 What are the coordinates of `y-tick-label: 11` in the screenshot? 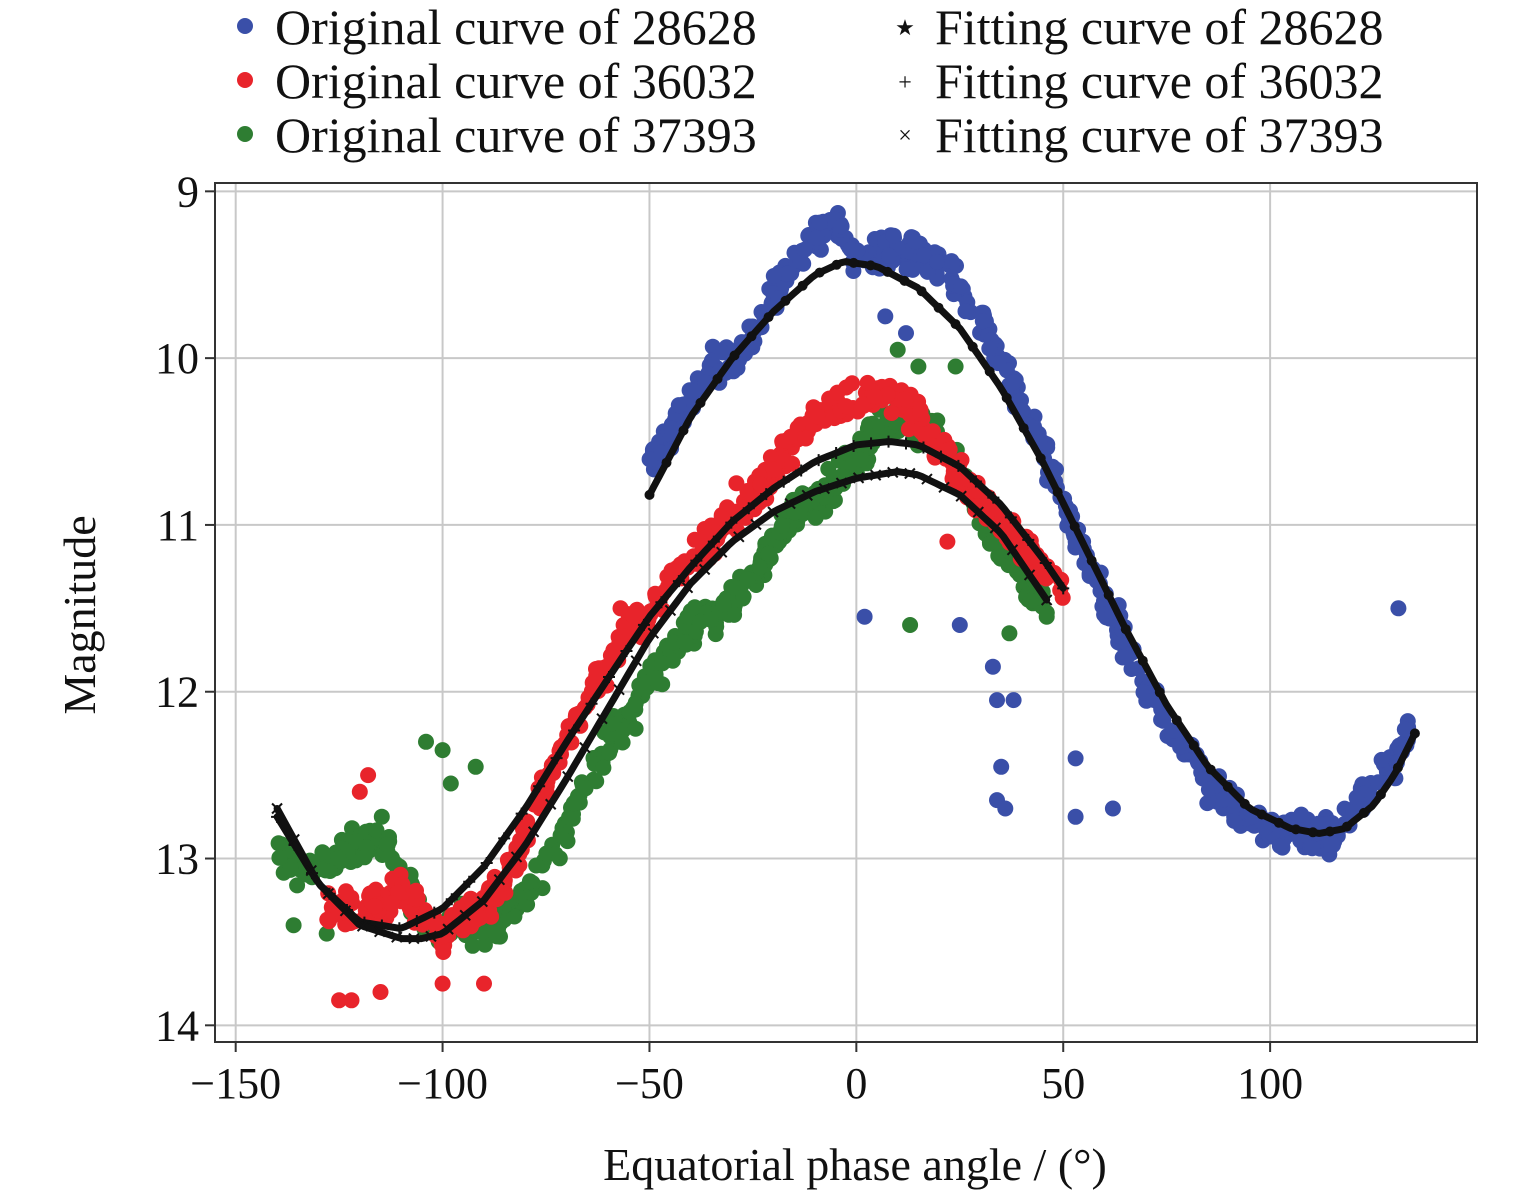 It's located at (178, 525).